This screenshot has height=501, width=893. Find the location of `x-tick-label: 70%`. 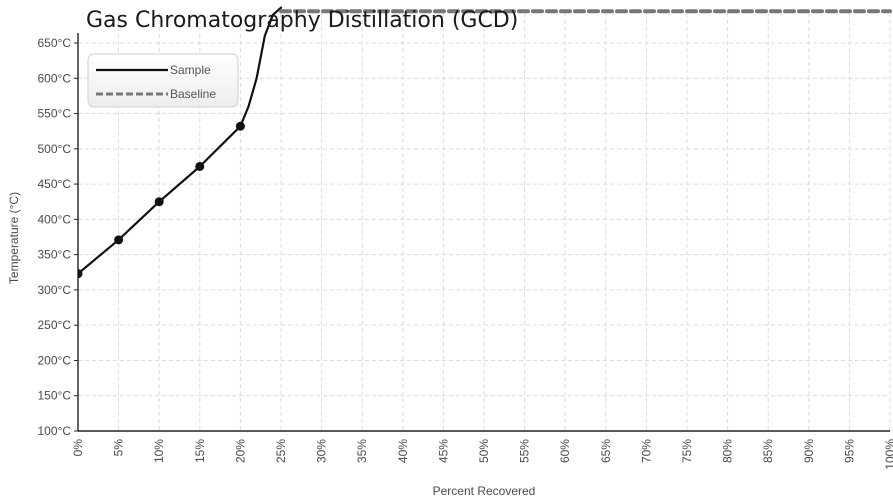

x-tick-label: 70% is located at coordinates (646, 451).